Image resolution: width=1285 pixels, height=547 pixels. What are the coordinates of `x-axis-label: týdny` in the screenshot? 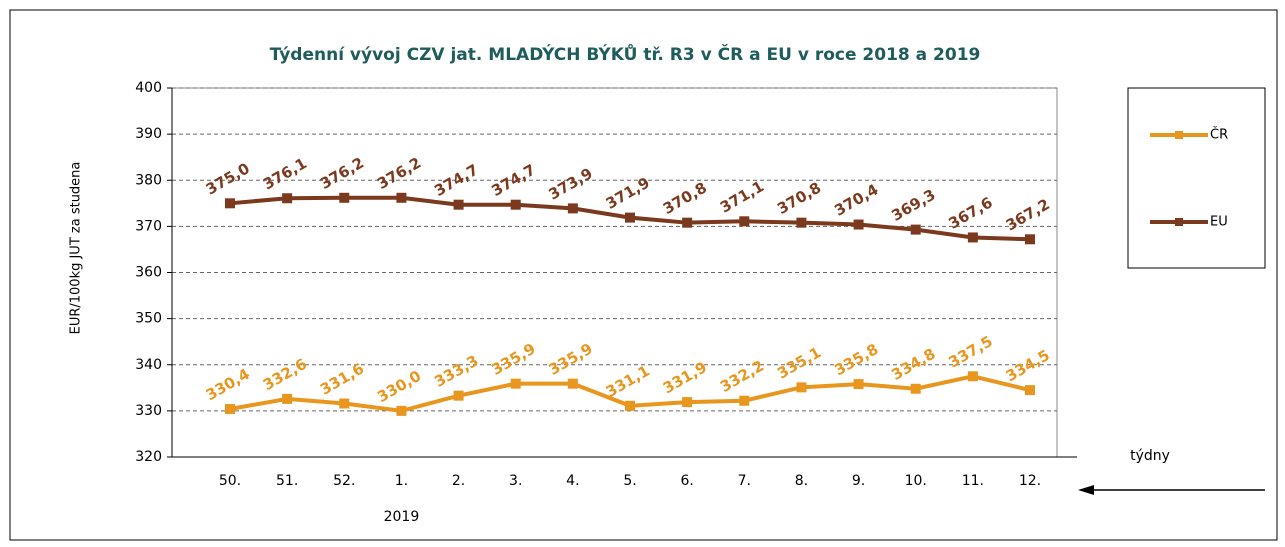 It's located at (1150, 456).